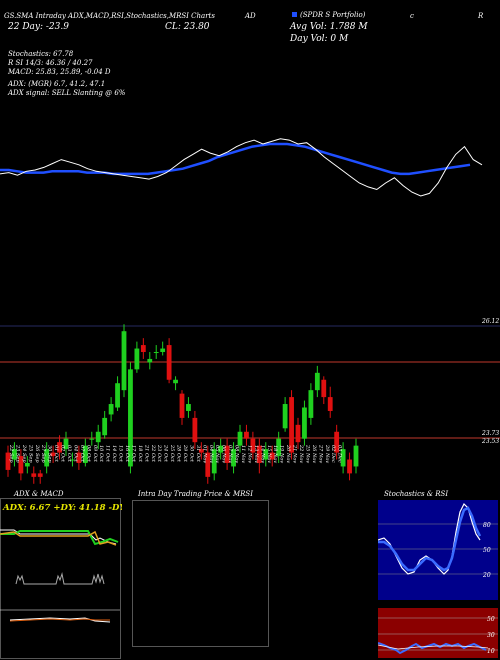 The height and width of the screenshot is (660, 500). I want to click on stoch-panel-title: Stochastics & RSI, so click(416, 494).